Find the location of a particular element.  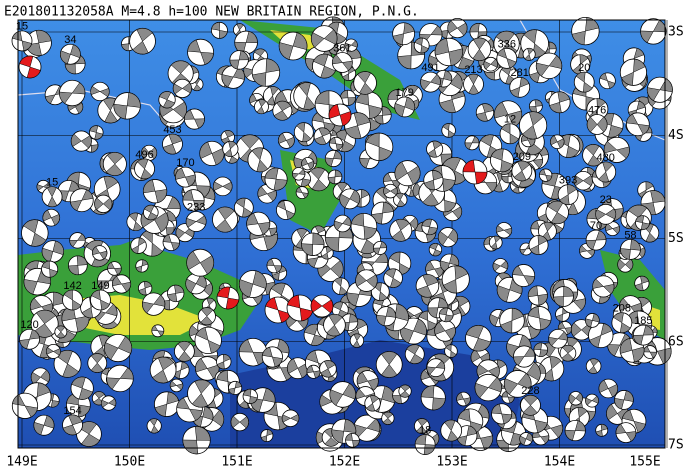

event-label: 12 is located at coordinates (510, 120).